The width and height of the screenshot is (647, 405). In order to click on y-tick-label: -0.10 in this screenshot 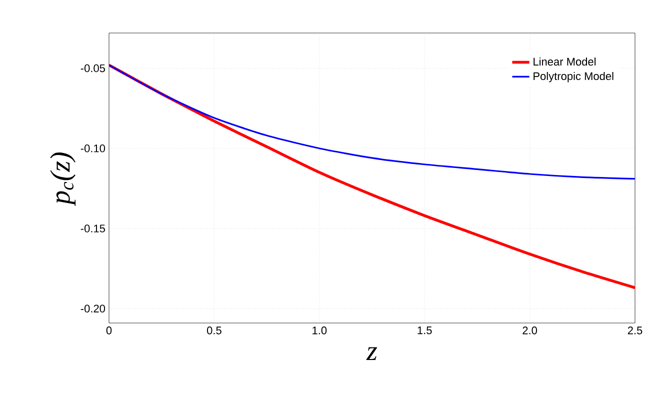, I will do `click(93, 148)`.